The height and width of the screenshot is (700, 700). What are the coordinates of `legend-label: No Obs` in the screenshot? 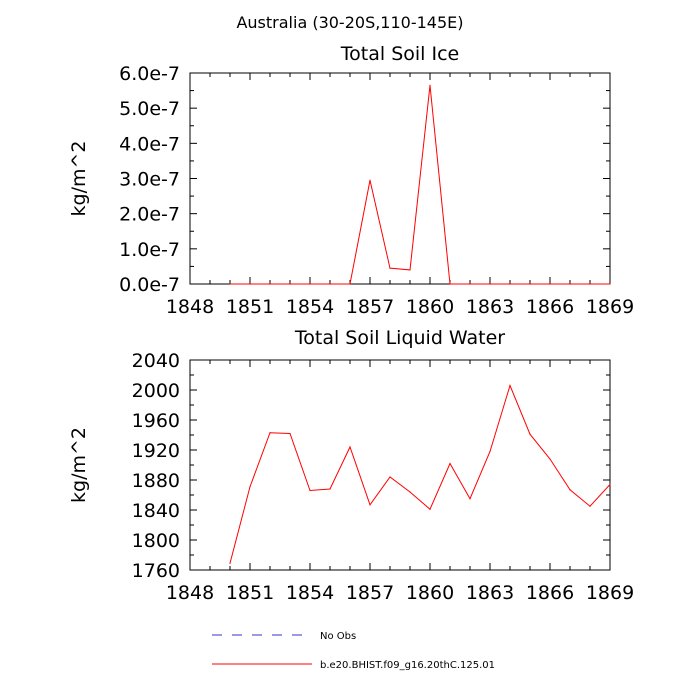 It's located at (338, 636).